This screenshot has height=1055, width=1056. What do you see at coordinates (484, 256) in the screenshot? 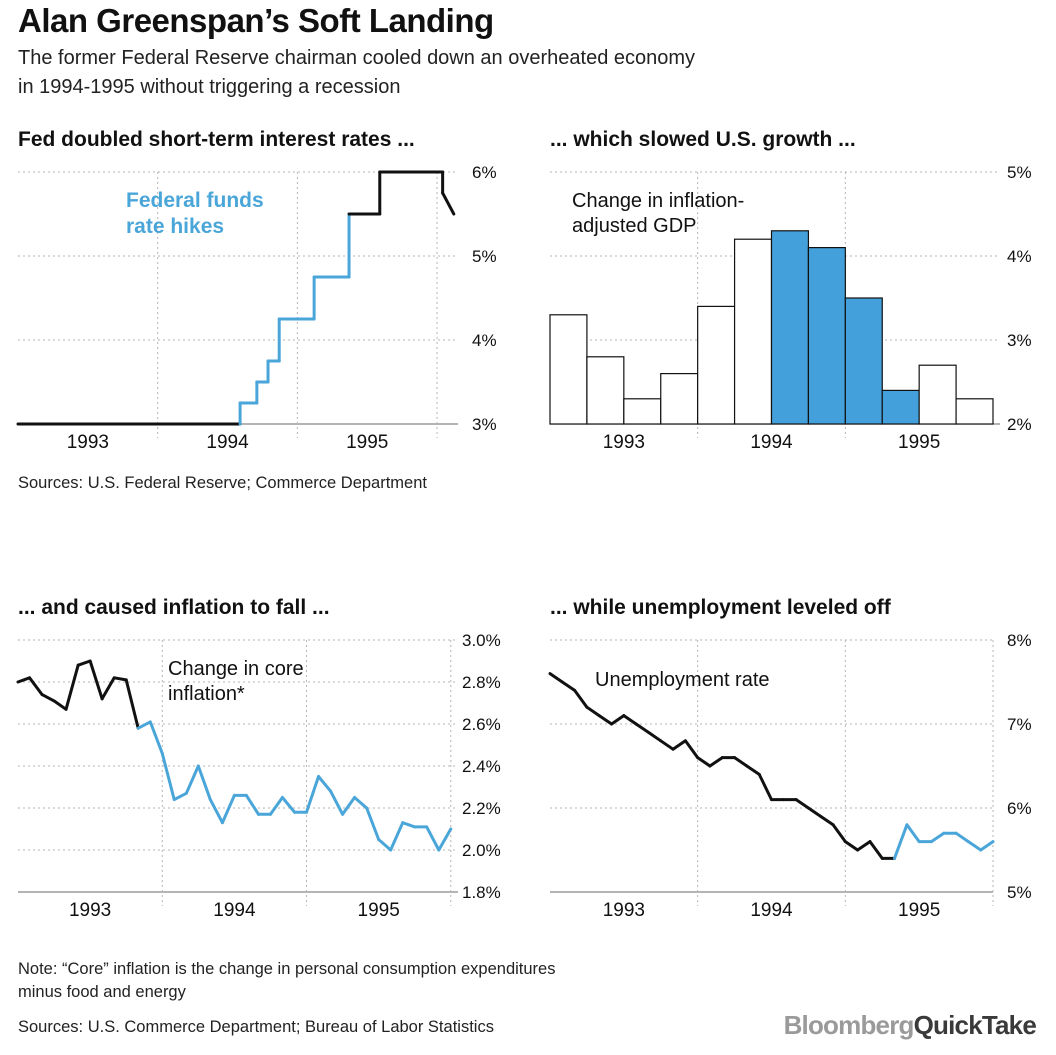
I see `fed-funds-y-tick-label: 5%` at bounding box center [484, 256].